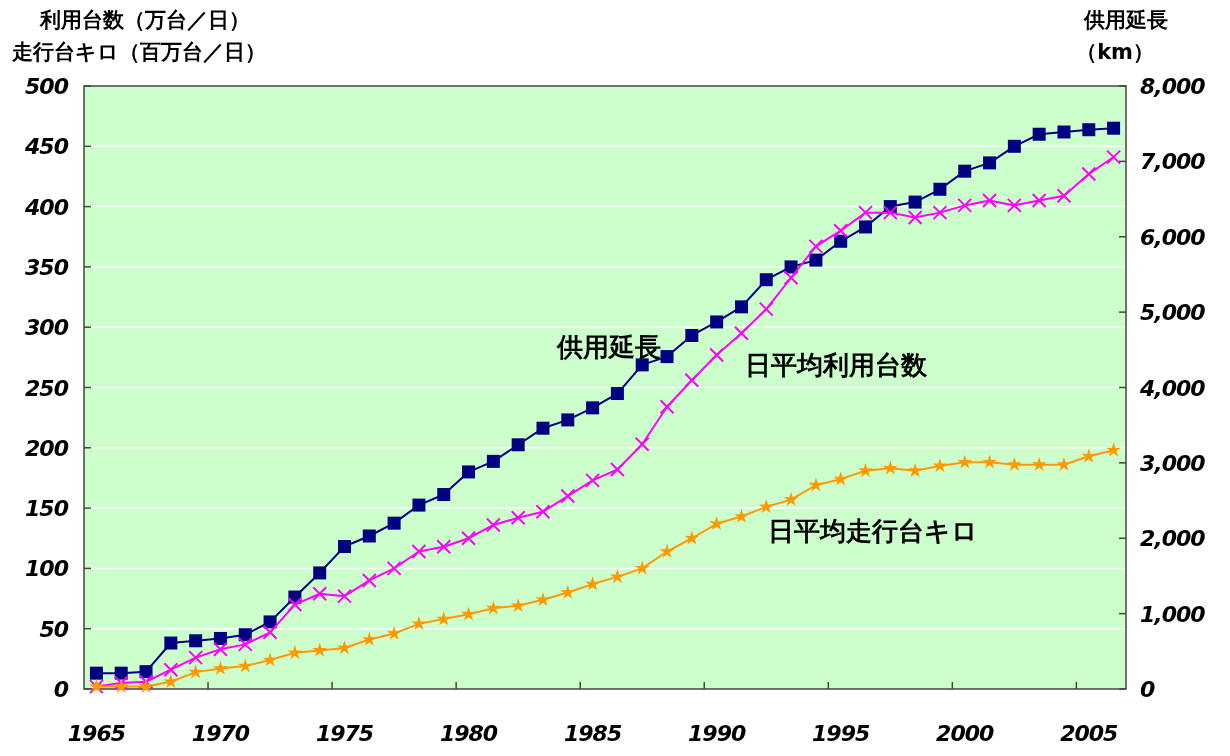 The image size is (1230, 756). Describe the element at coordinates (1122, 36) in the screenshot. I see `y2-axis-title: 供用延長（km）` at that location.